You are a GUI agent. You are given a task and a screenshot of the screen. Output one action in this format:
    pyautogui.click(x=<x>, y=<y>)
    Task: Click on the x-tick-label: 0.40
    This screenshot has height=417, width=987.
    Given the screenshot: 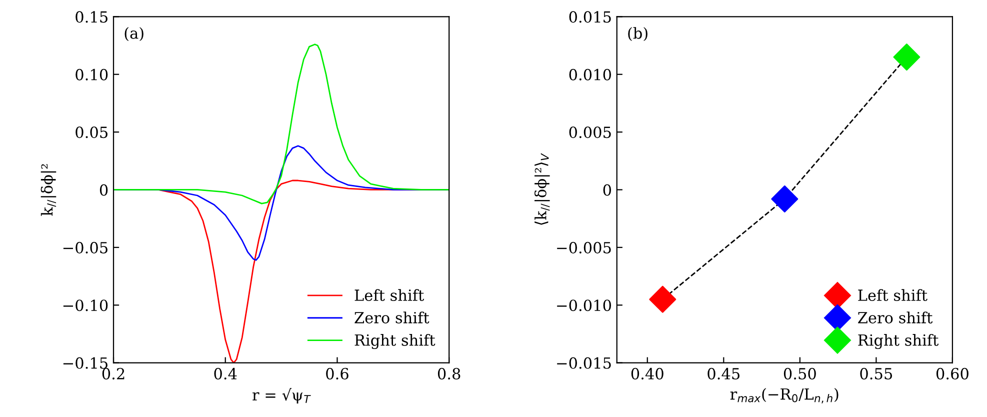 What is the action you would take?
    pyautogui.click(x=647, y=374)
    